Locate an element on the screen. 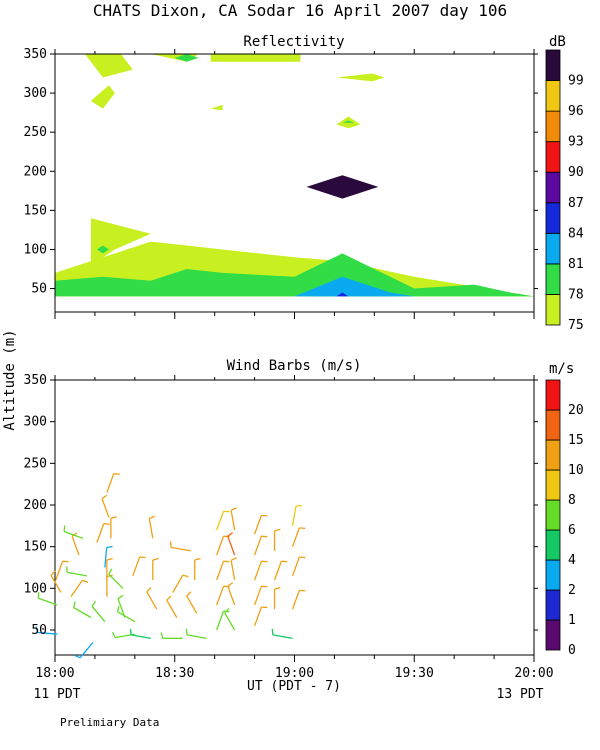  colorbar-label: 8 is located at coordinates (572, 500).